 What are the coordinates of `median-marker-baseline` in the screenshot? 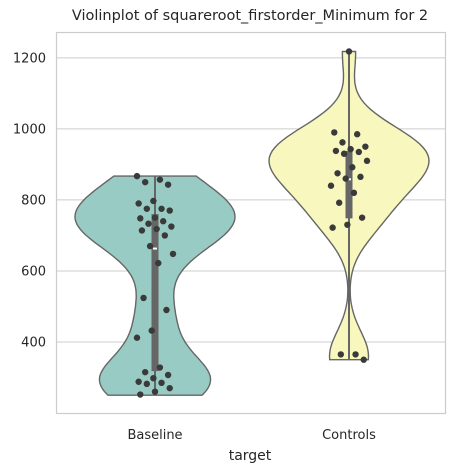 It's located at (155, 248).